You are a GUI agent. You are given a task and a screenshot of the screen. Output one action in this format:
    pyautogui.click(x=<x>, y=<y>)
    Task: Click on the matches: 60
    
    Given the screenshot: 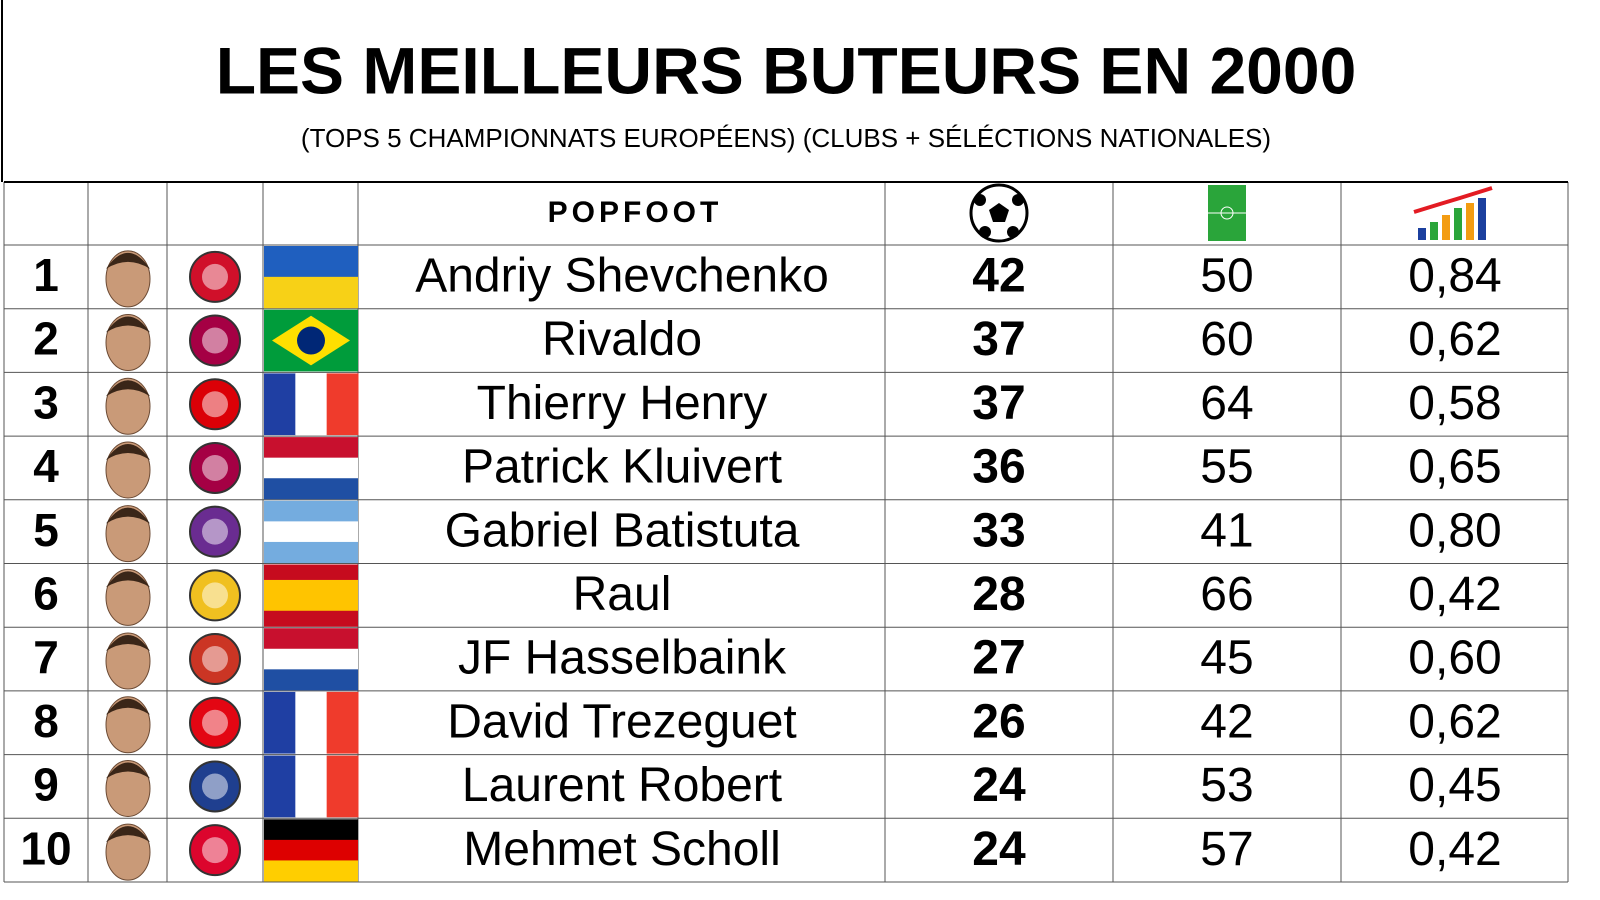 What is the action you would take?
    pyautogui.click(x=1226, y=339)
    